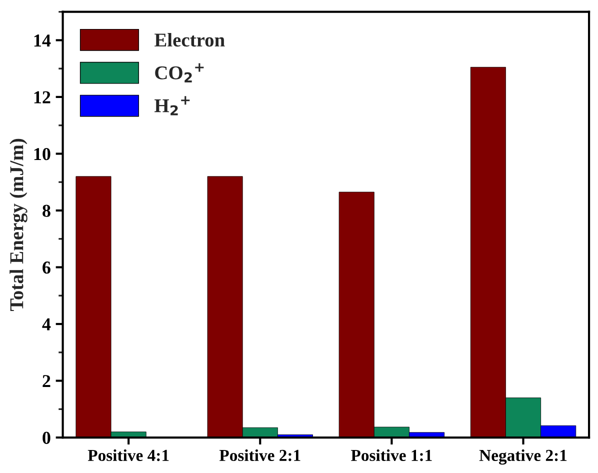  What do you see at coordinates (46, 268) in the screenshot?
I see `y-tick-label: 6` at bounding box center [46, 268].